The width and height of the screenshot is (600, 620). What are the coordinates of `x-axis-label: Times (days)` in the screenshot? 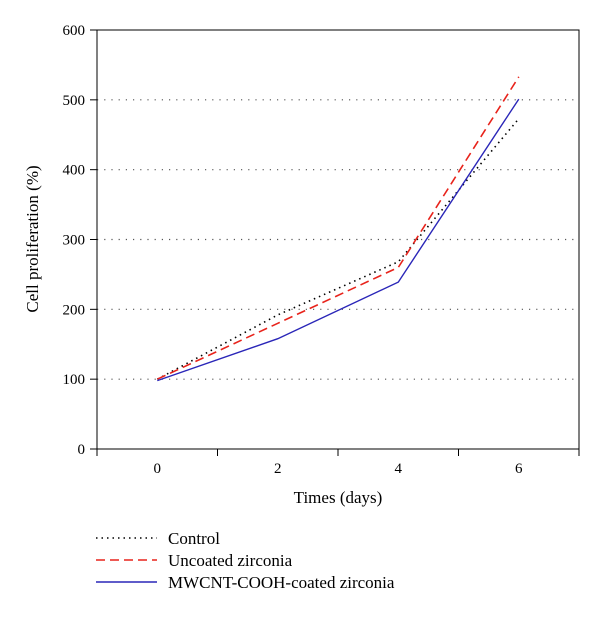 It's located at (338, 497).